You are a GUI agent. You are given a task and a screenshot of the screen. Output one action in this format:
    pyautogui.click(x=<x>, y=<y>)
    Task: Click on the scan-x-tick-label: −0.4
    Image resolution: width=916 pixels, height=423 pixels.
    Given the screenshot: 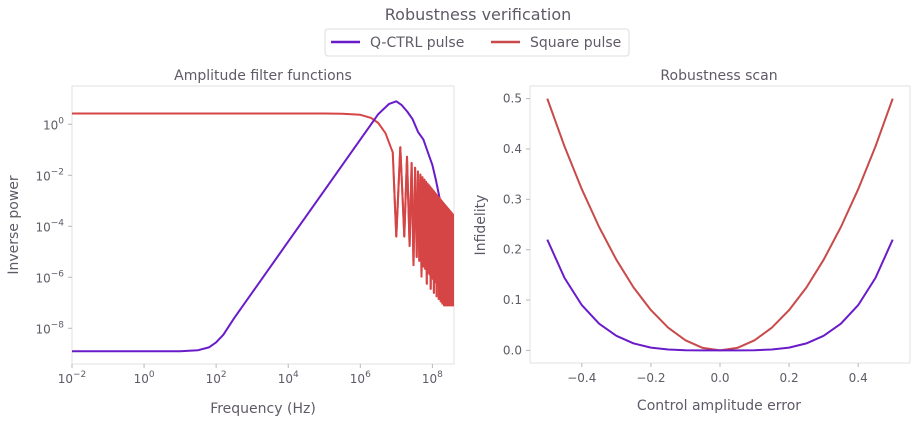 What is the action you would take?
    pyautogui.click(x=581, y=378)
    